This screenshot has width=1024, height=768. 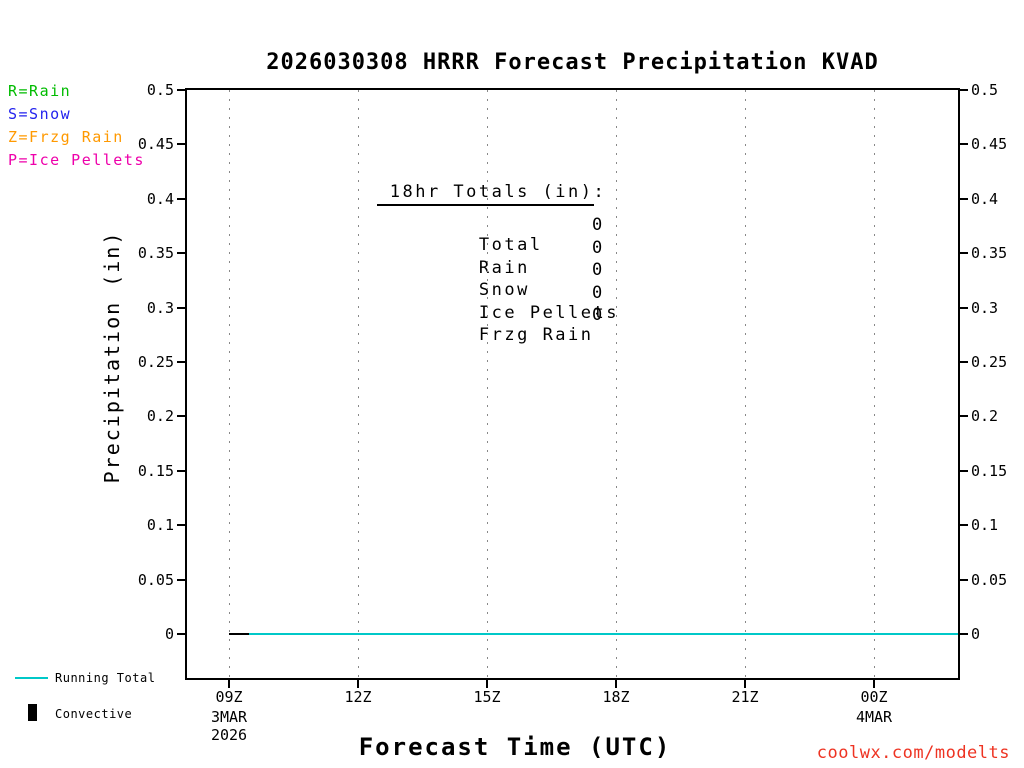 I want to click on legend-item-snow: S=Snow, so click(x=40, y=114).